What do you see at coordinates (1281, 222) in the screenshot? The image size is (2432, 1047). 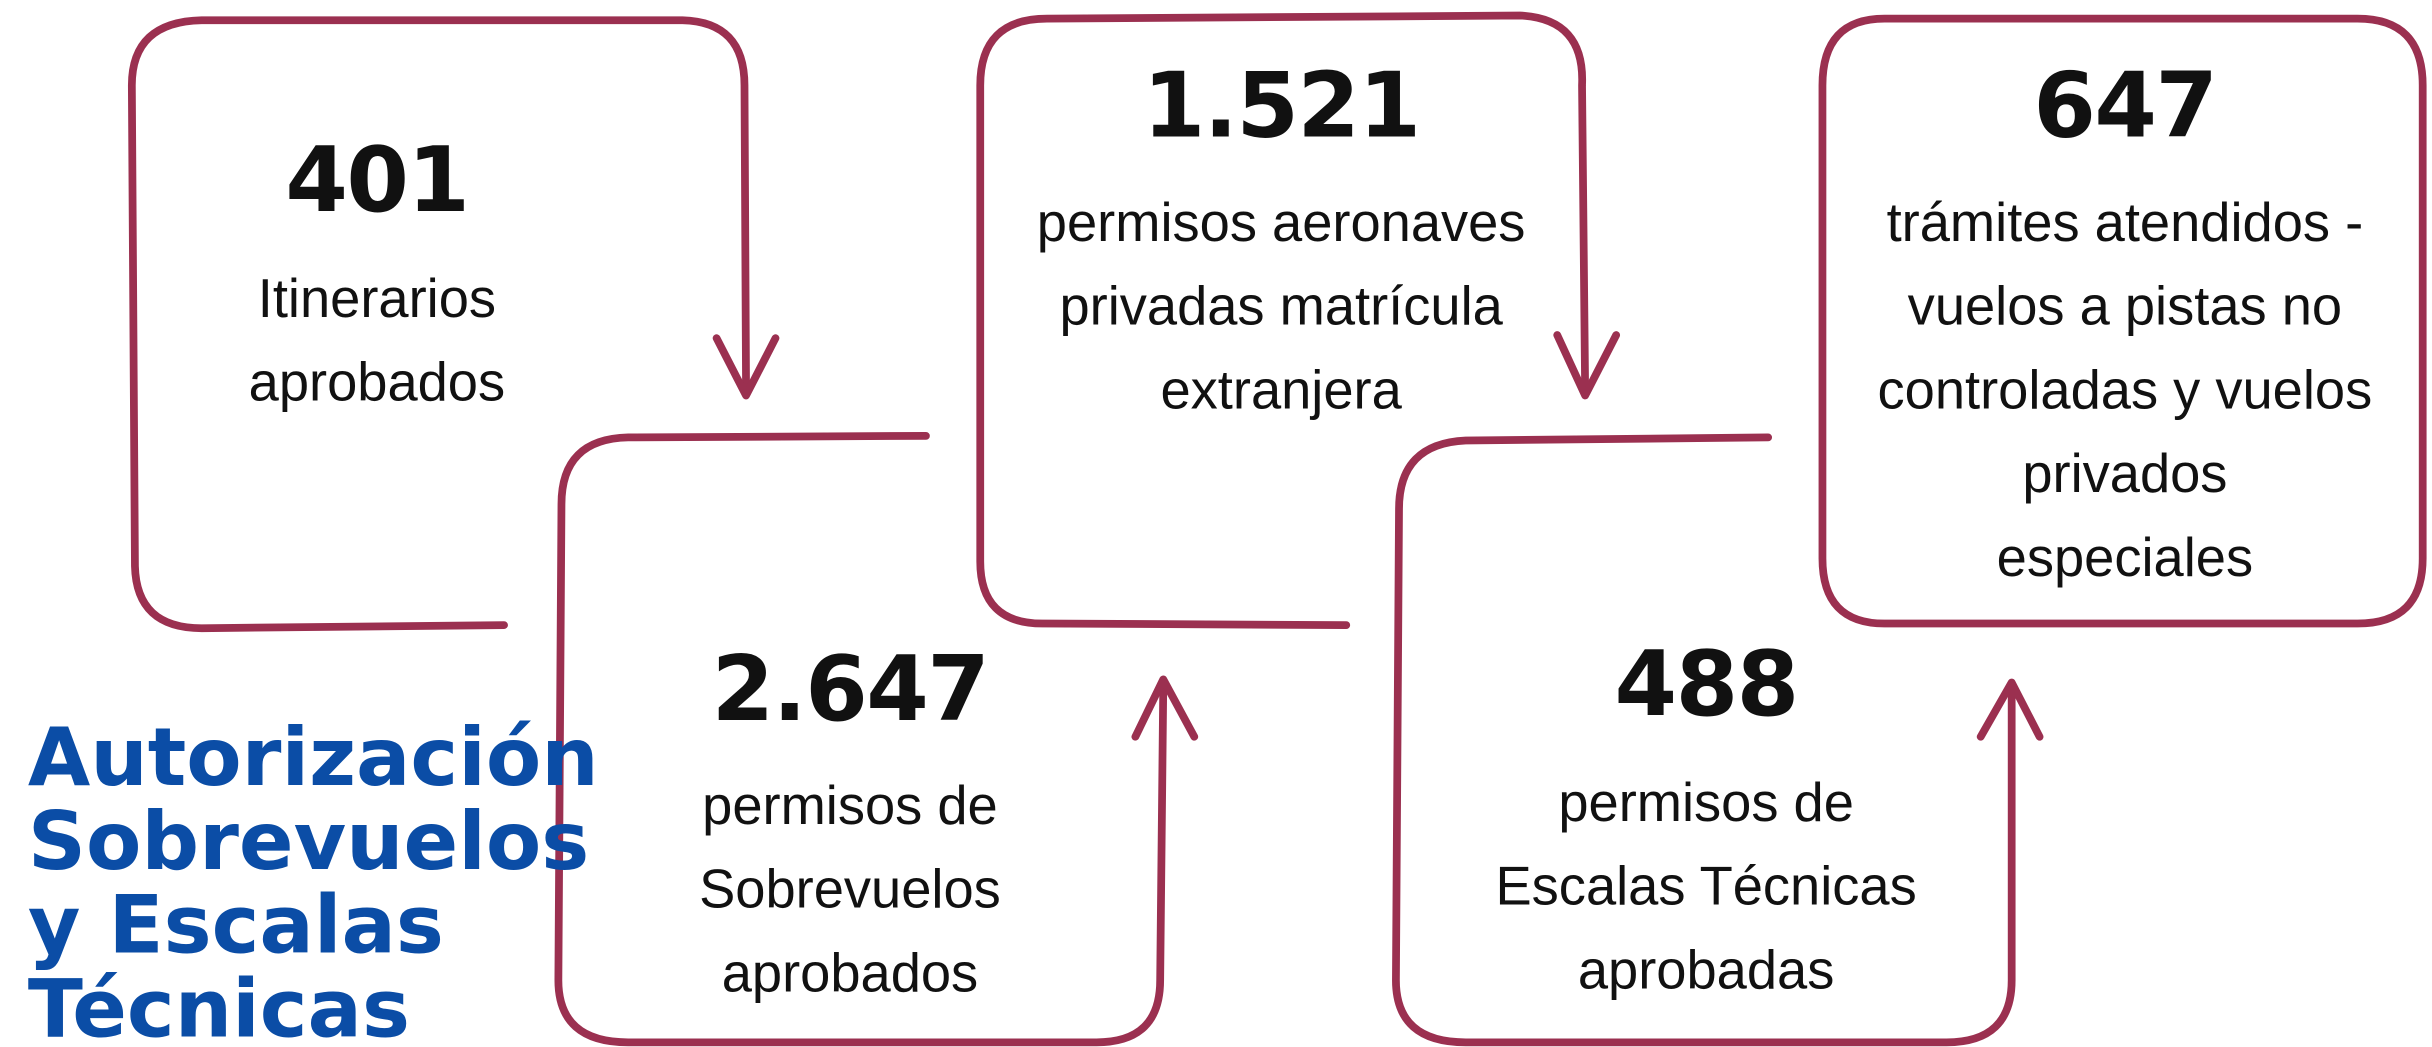 I see `card-label: permisos aeronaves` at bounding box center [1281, 222].